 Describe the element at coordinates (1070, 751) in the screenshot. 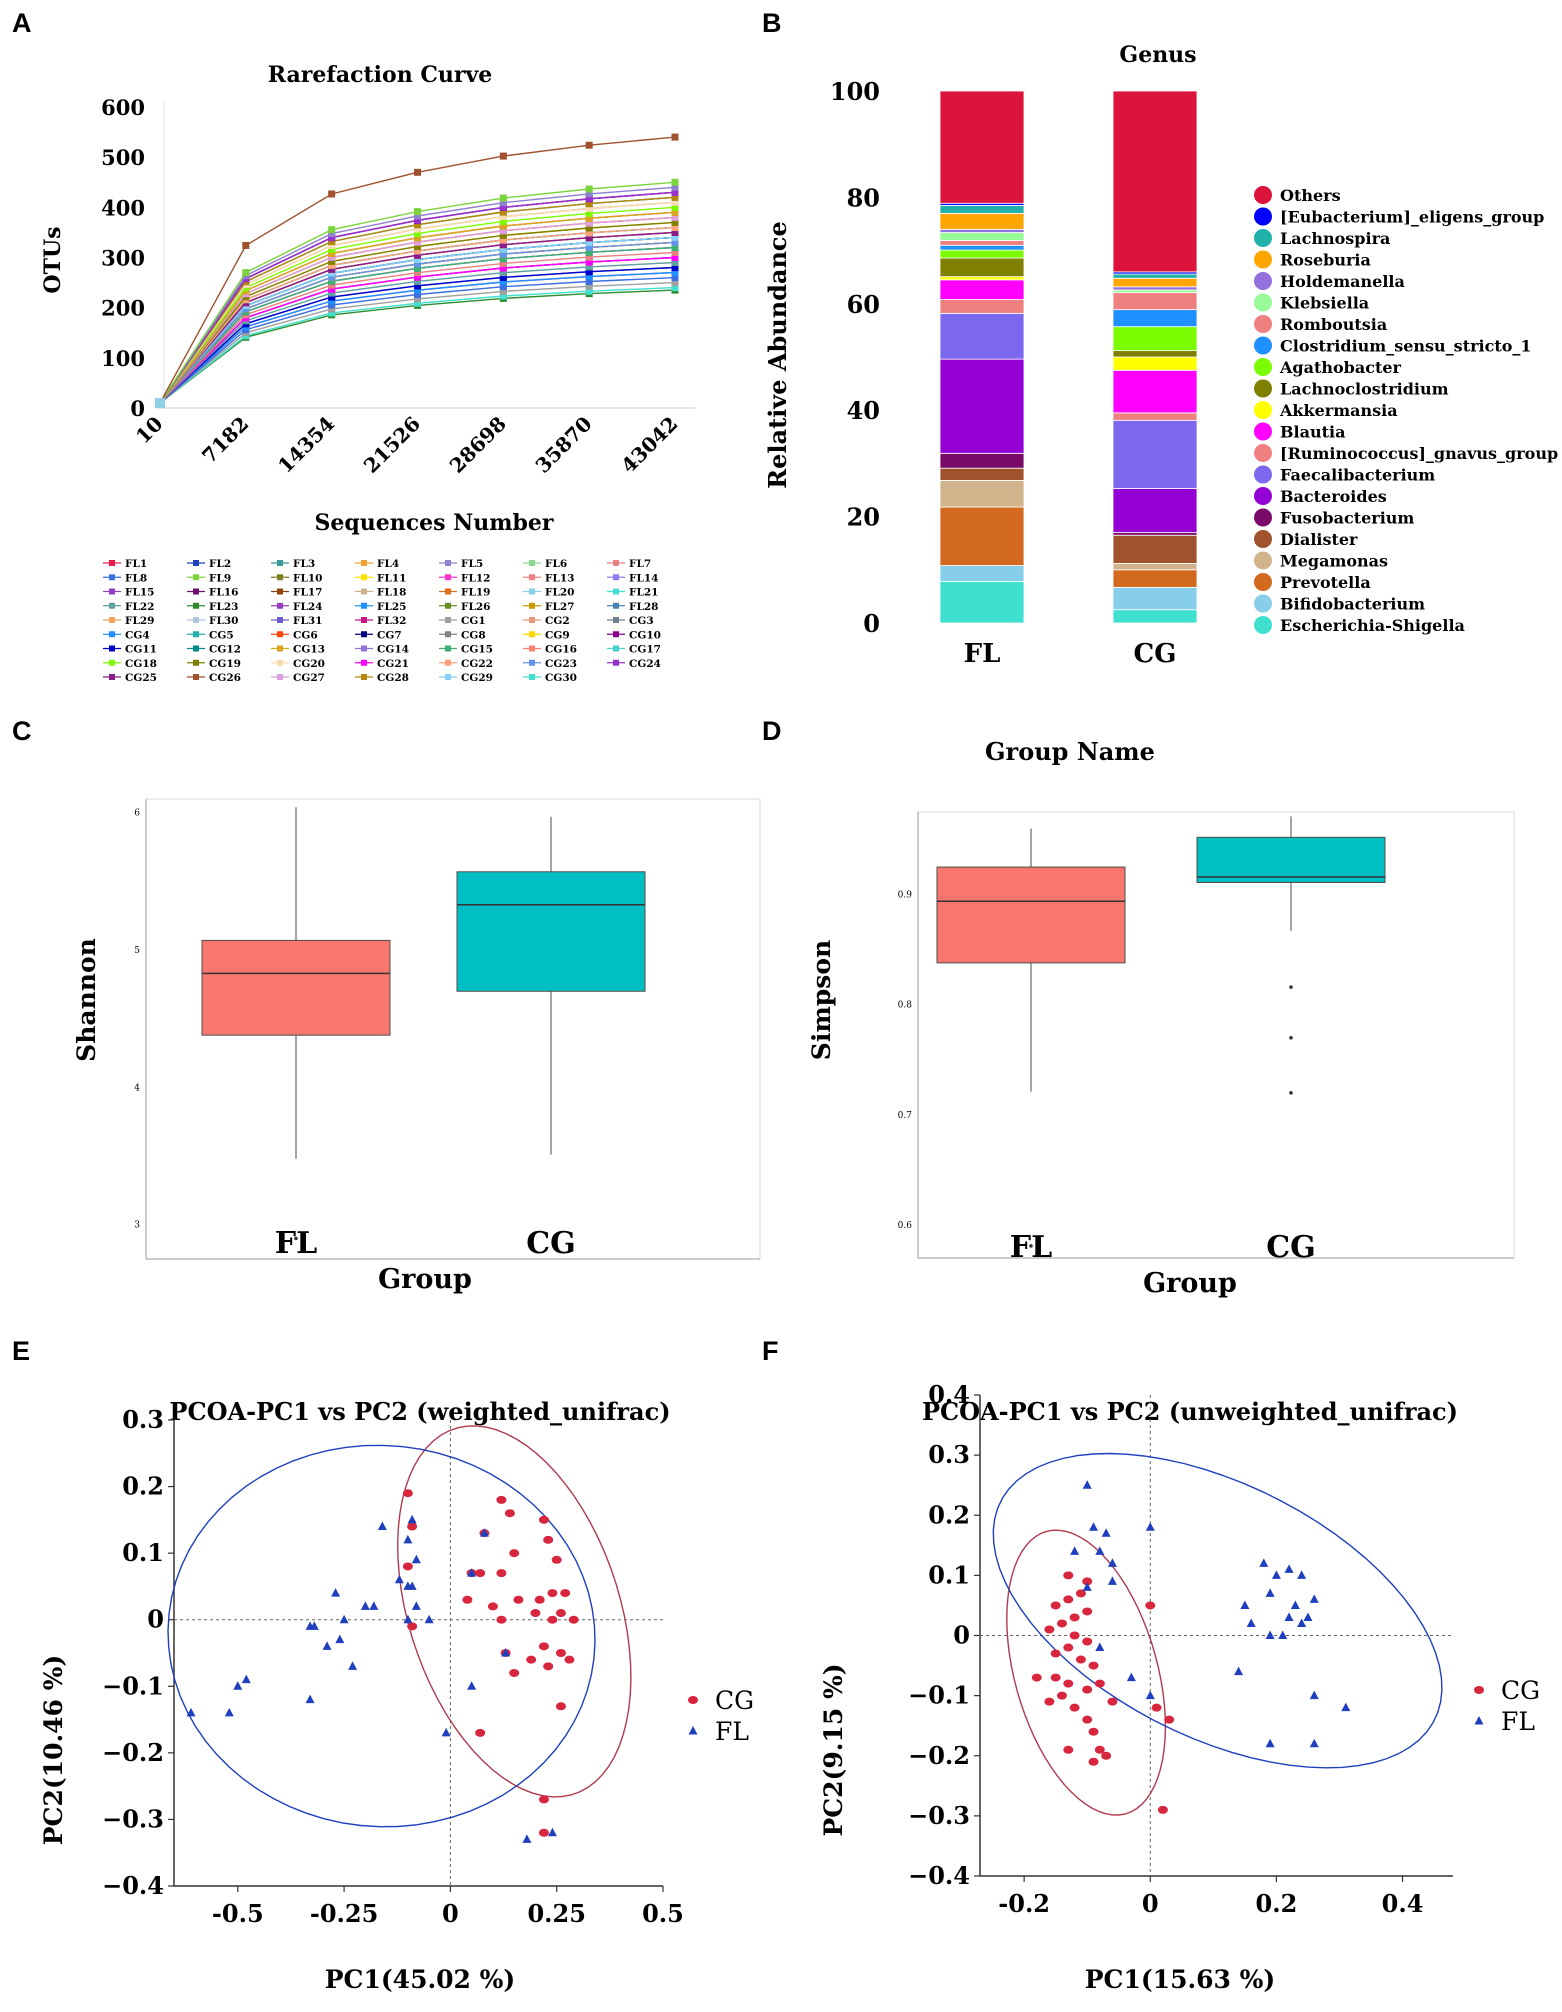

I see `chart-title: Group Name` at that location.